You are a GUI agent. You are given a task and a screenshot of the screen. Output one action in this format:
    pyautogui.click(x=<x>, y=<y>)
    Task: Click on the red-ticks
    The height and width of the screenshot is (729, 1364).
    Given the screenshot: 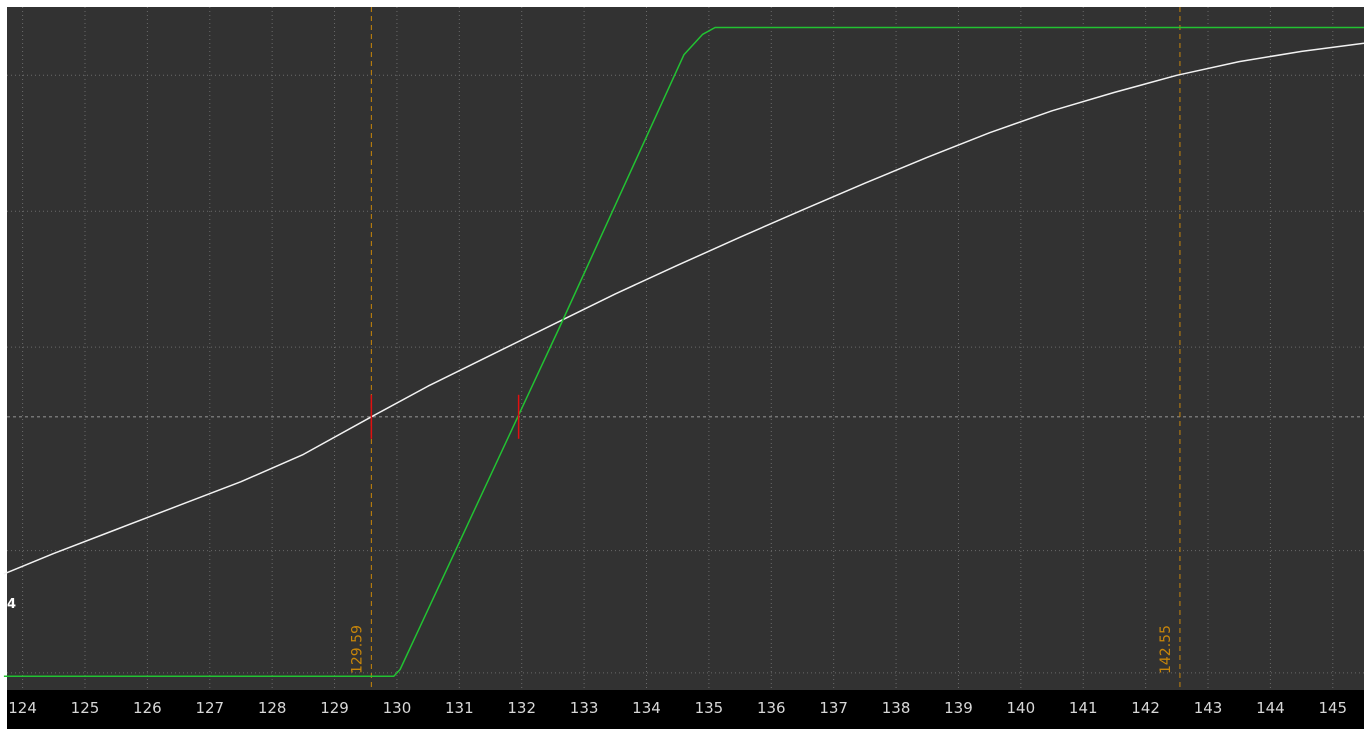 What is the action you would take?
    pyautogui.click(x=445, y=416)
    